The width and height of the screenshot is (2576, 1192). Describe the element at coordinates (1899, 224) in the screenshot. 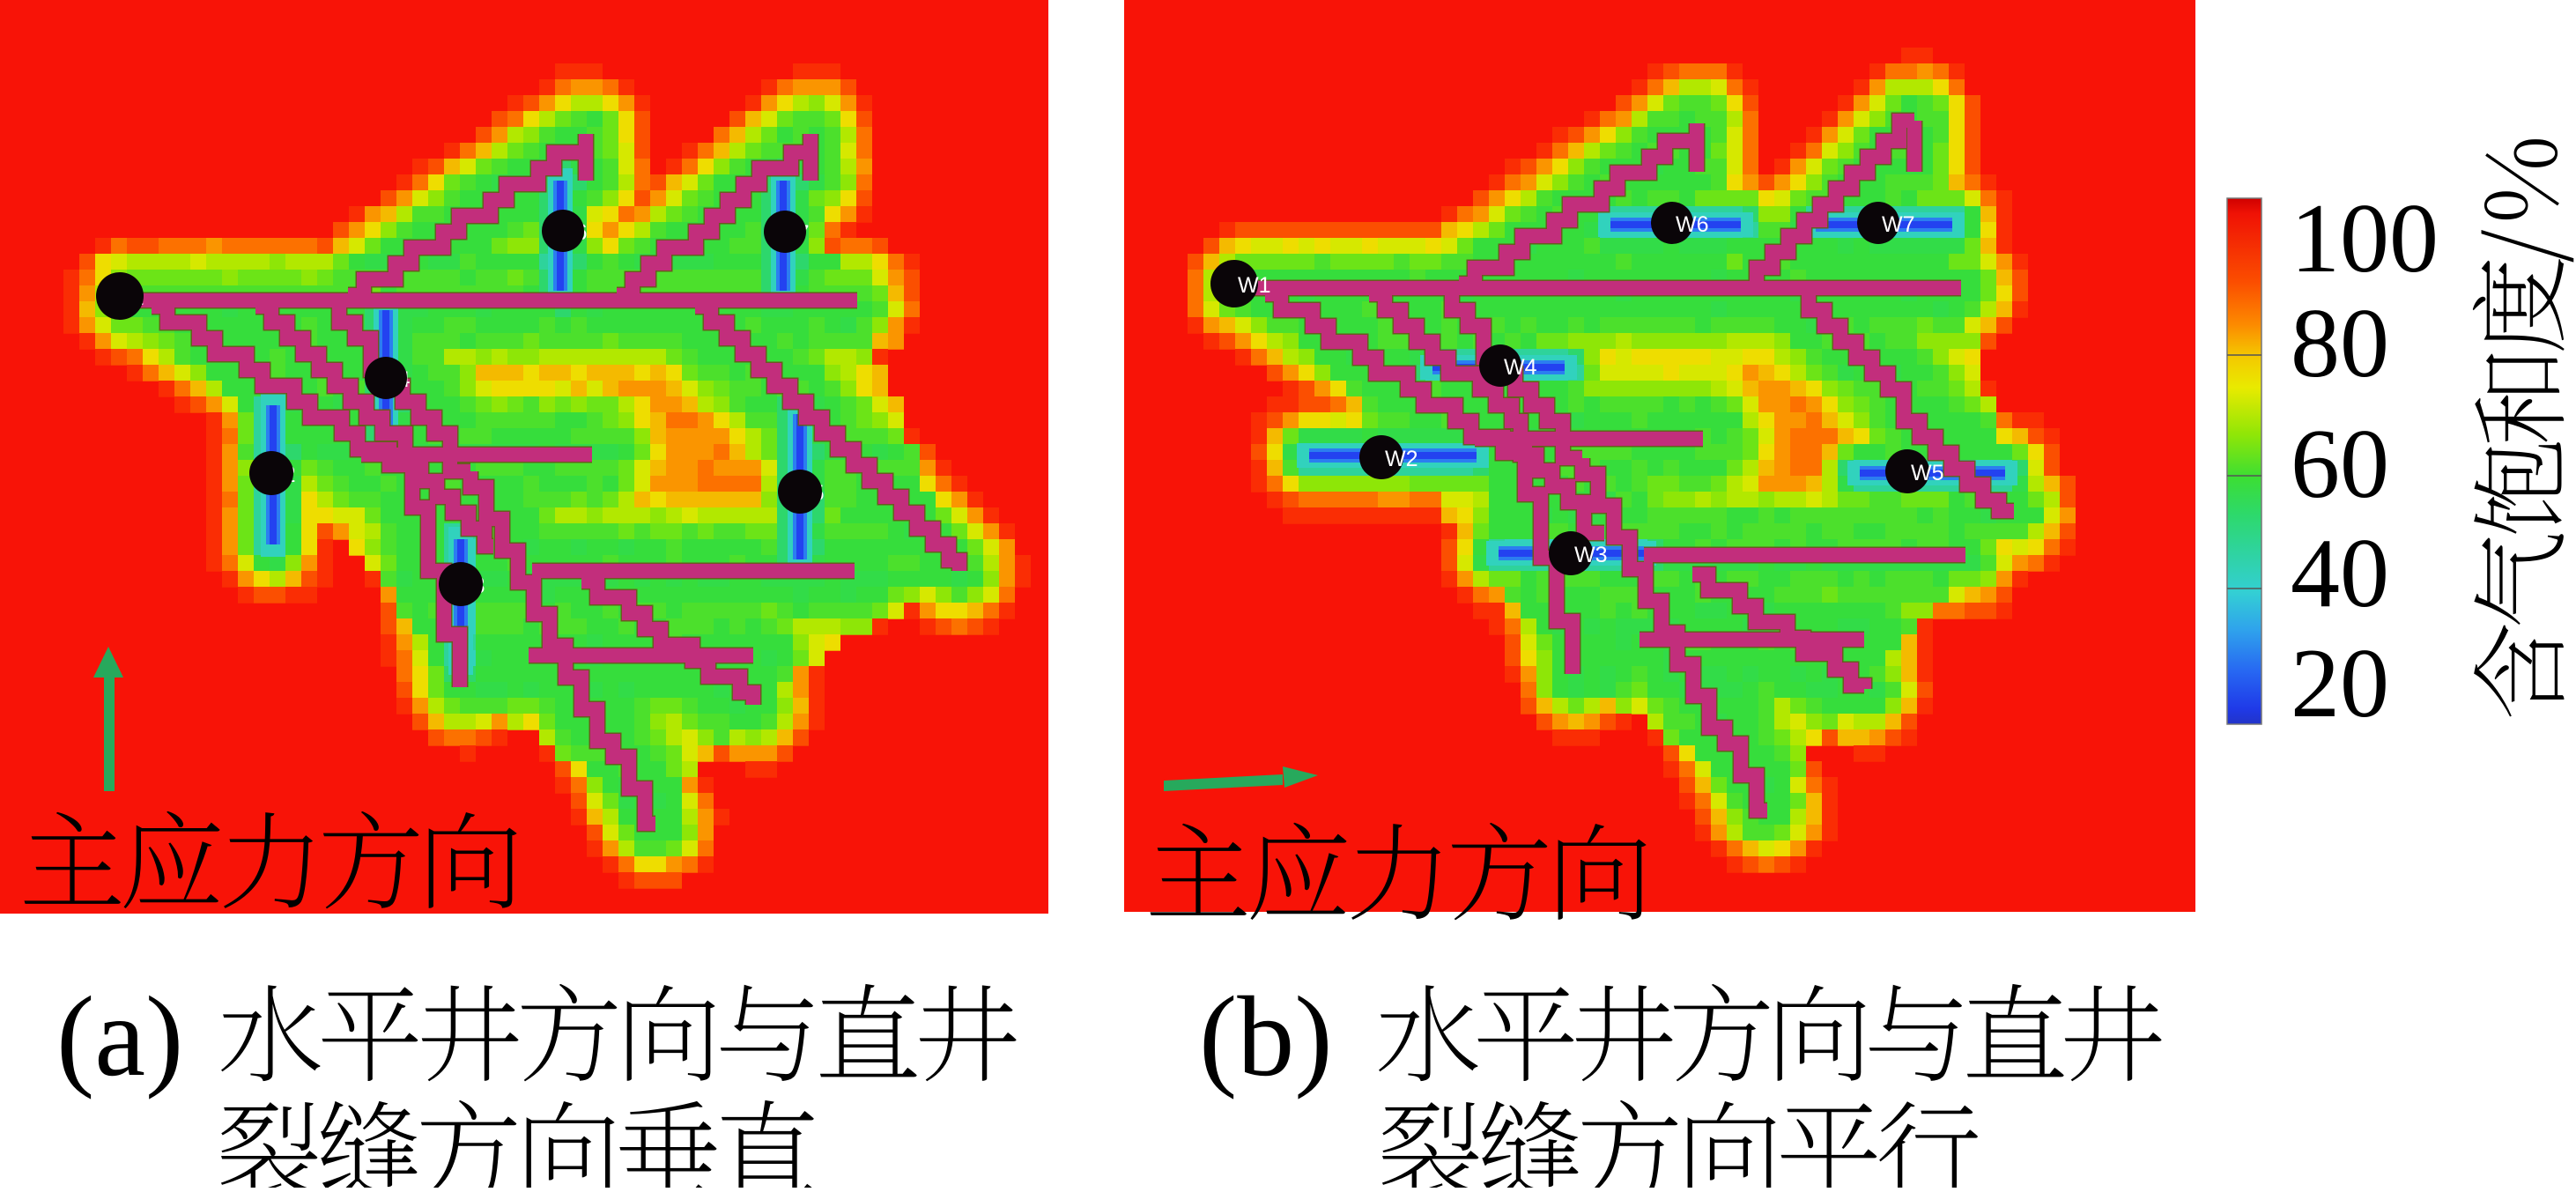

I see `svg-text: W7` at that location.